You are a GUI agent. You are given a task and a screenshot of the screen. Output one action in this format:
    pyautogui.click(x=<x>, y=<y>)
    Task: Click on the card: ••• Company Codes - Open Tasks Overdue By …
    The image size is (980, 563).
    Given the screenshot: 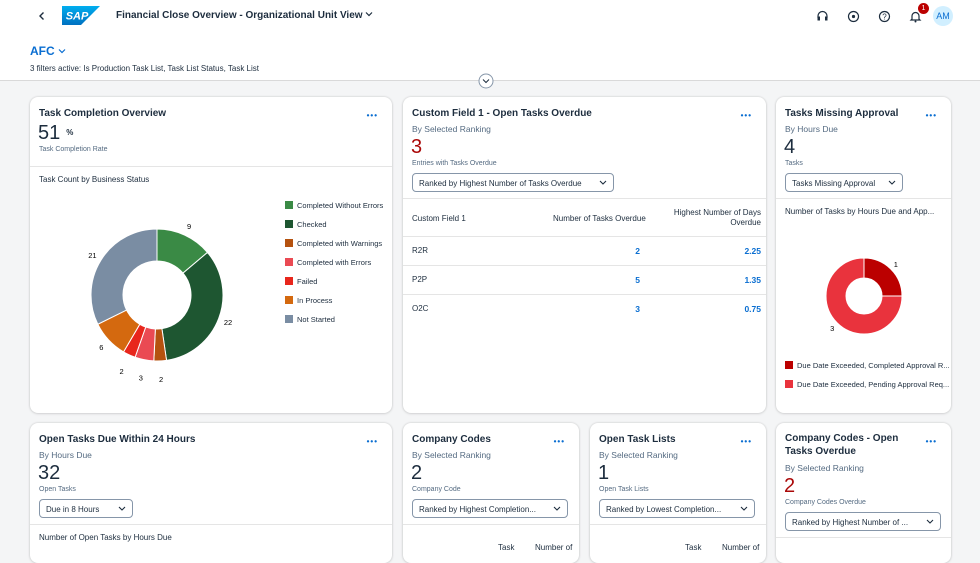 What is the action you would take?
    pyautogui.click(x=863, y=493)
    